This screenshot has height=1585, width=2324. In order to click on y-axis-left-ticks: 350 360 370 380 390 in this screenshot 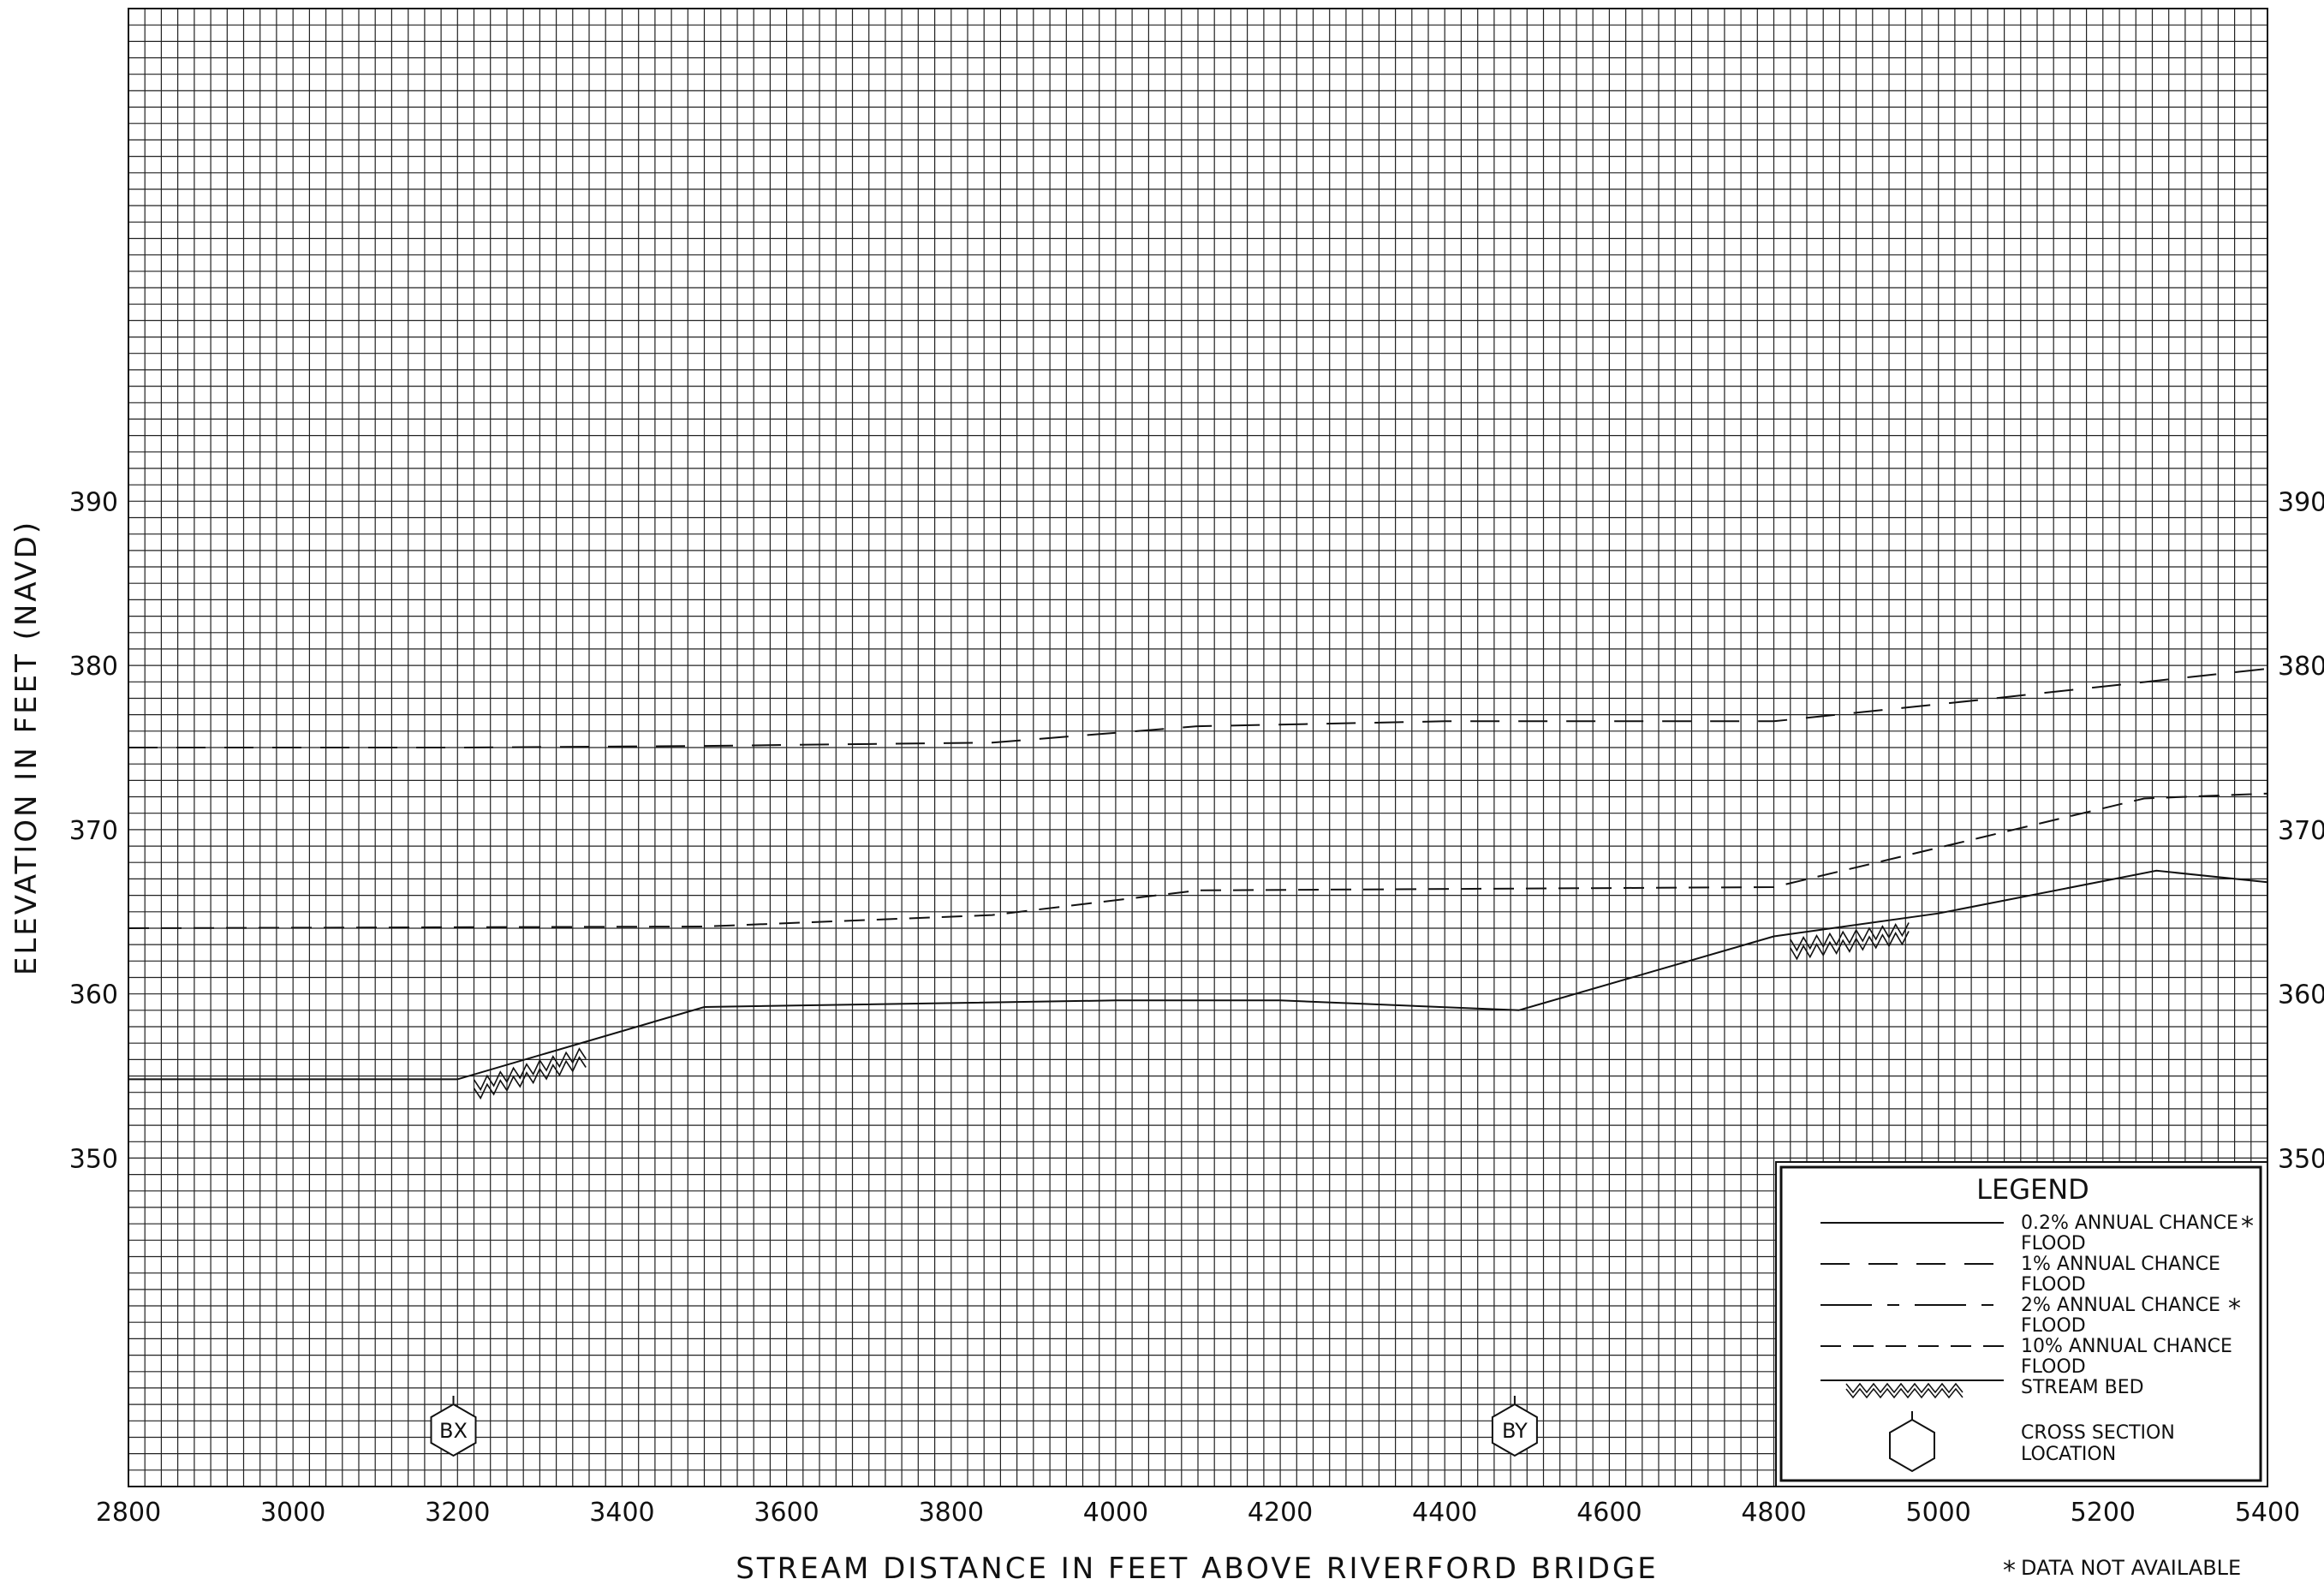, I will do `click(93, 830)`.